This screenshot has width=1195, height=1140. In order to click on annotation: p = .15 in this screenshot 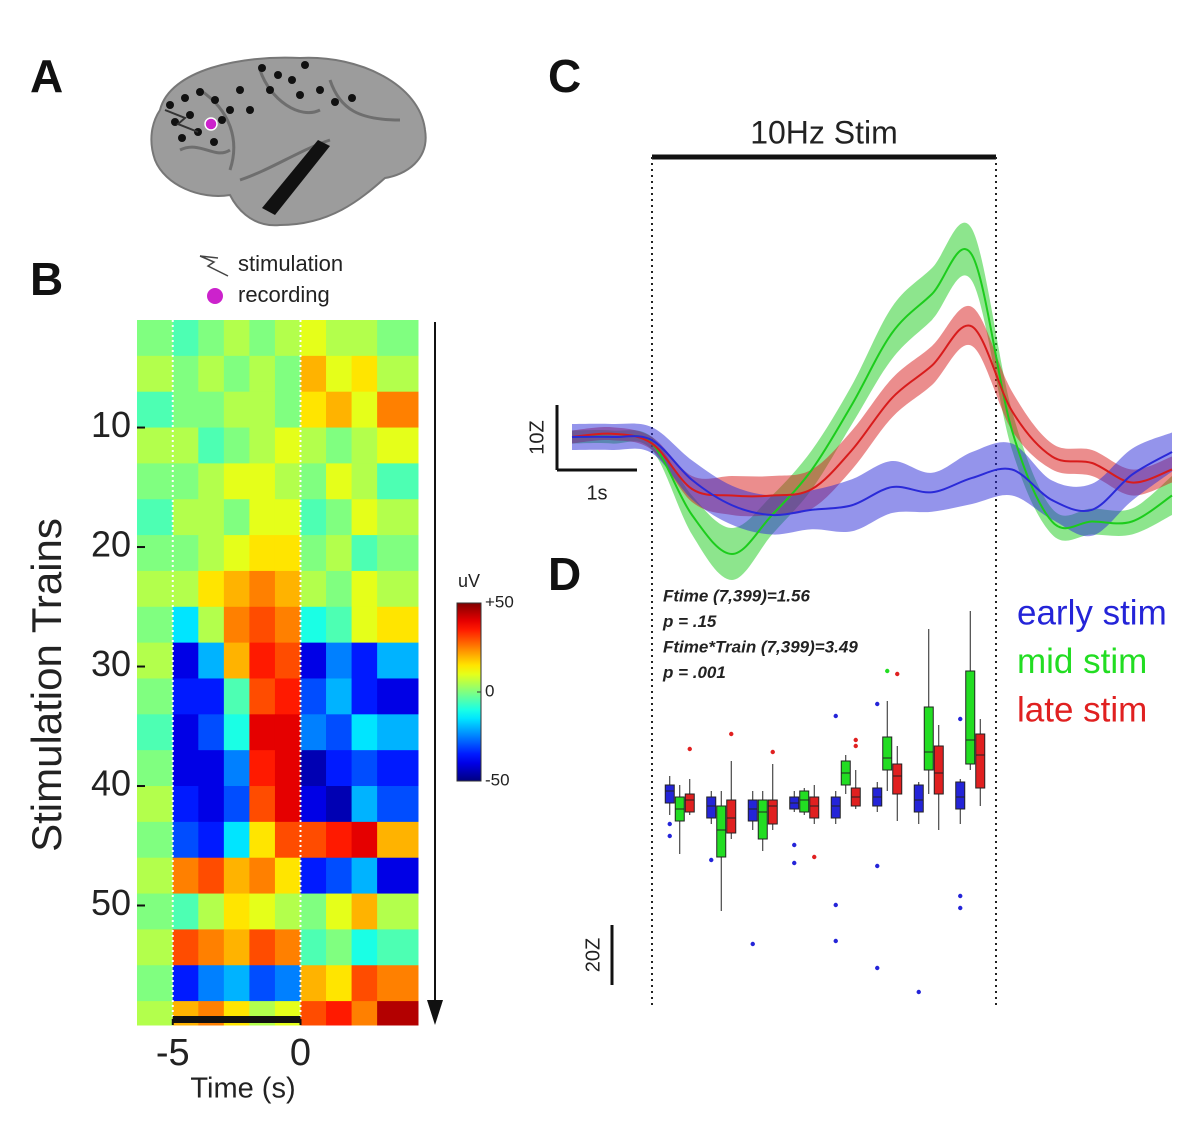, I will do `click(689, 621)`.